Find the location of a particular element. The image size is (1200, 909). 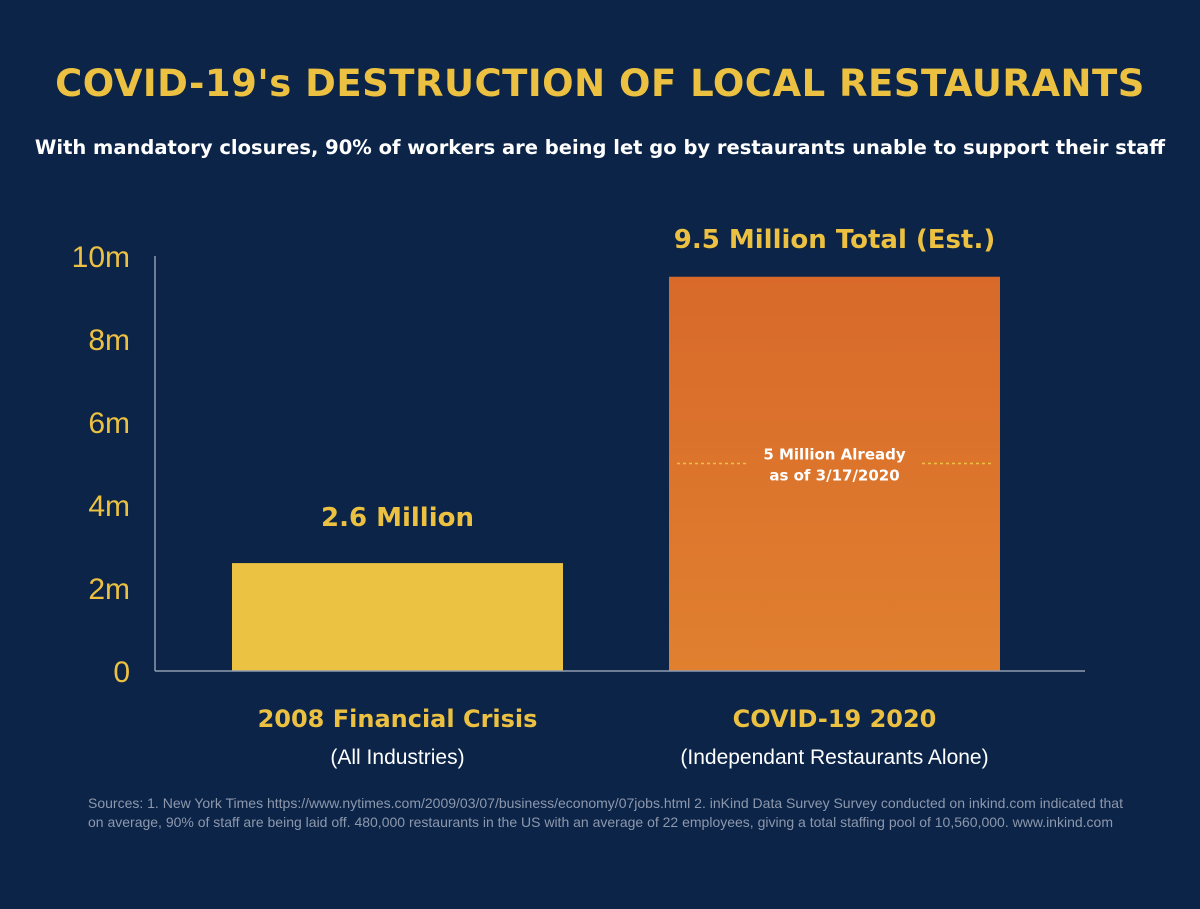

y-tick-label: 0 is located at coordinates (121, 672).